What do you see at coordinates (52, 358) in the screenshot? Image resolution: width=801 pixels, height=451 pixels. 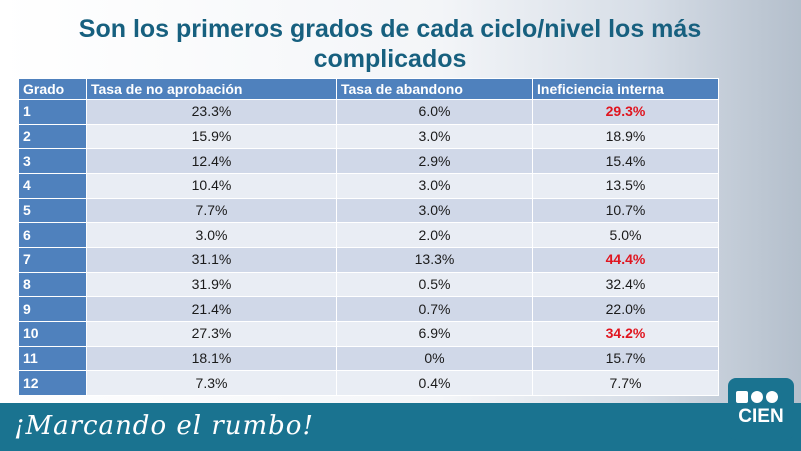 I see `grade-cell: 11` at bounding box center [52, 358].